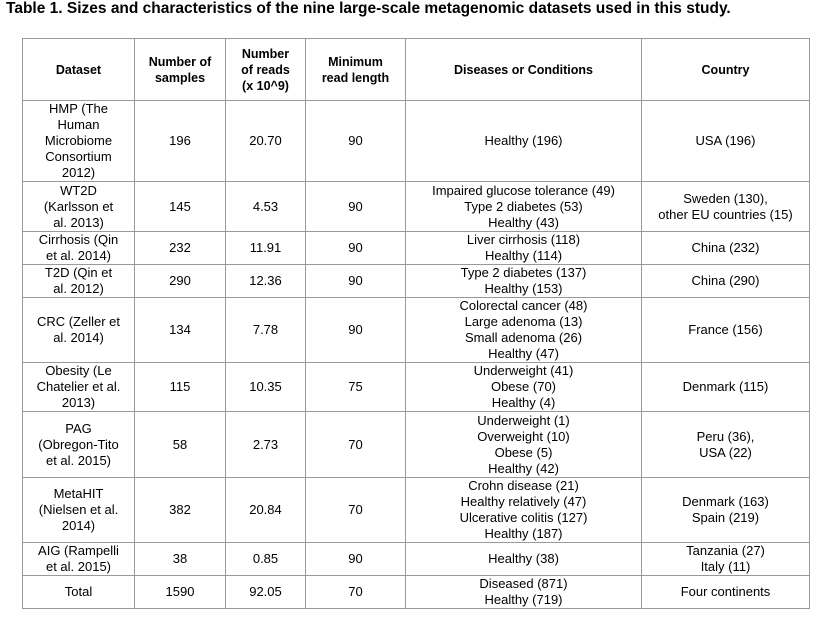  What do you see at coordinates (78, 239) in the screenshot?
I see `cell-line: Cirrhosis (Qin` at bounding box center [78, 239].